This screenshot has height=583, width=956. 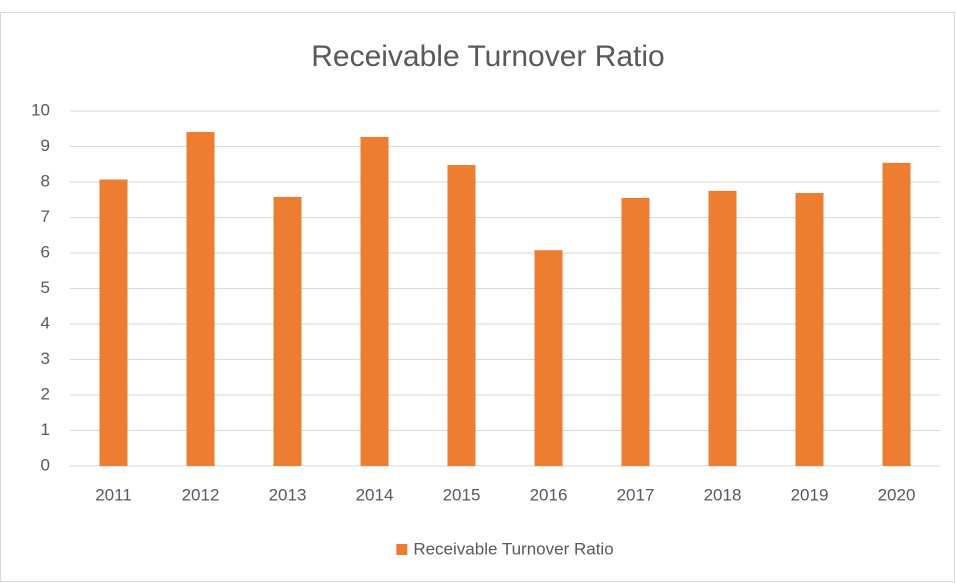 I want to click on x-tick-label: 2016, so click(x=549, y=494).